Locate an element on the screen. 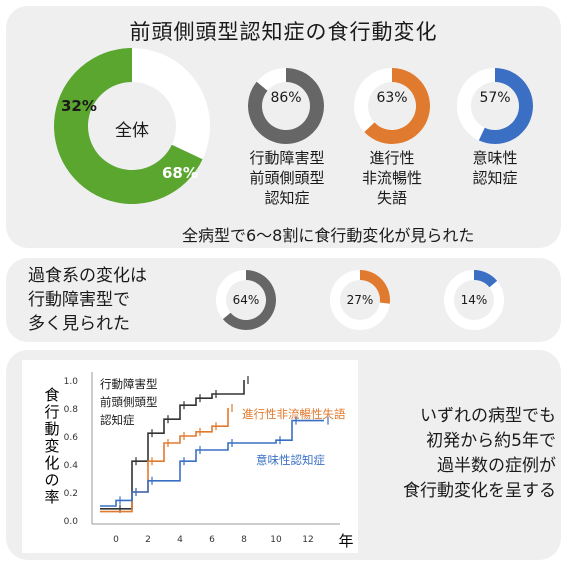  overeating-donut-0-slice is located at coordinates (249, 300).